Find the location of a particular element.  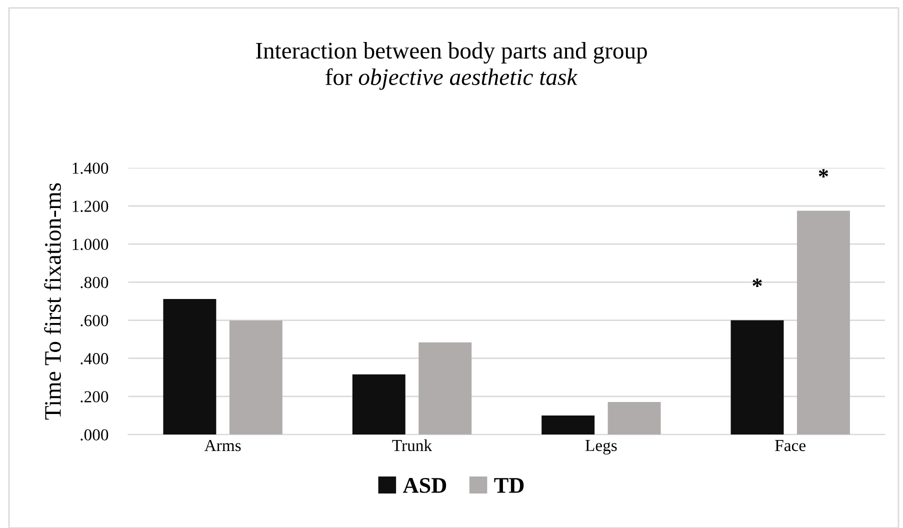

y-tick-label: .800 is located at coordinates (94, 282).